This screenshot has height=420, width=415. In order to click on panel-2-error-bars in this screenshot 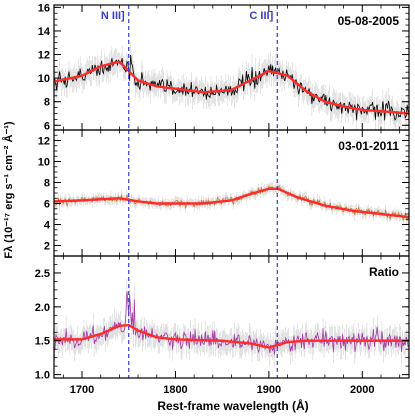, I will do `click(231, 203)`.